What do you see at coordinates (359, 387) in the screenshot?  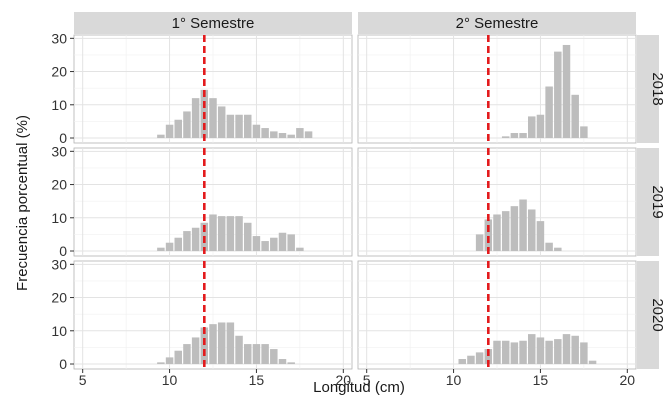 I see `x-axis-title: Longitud (cm)` at bounding box center [359, 387].